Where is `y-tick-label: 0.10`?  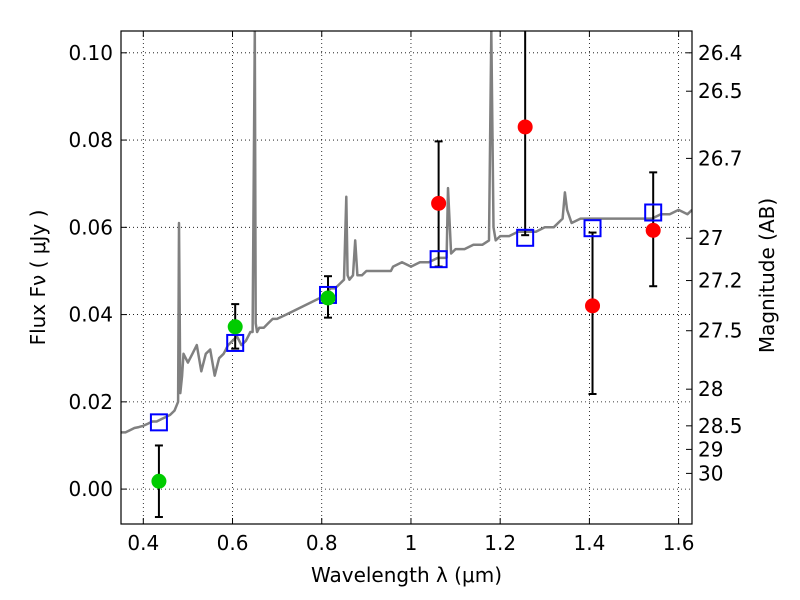
y-tick-label: 0.10 is located at coordinates (90, 53).